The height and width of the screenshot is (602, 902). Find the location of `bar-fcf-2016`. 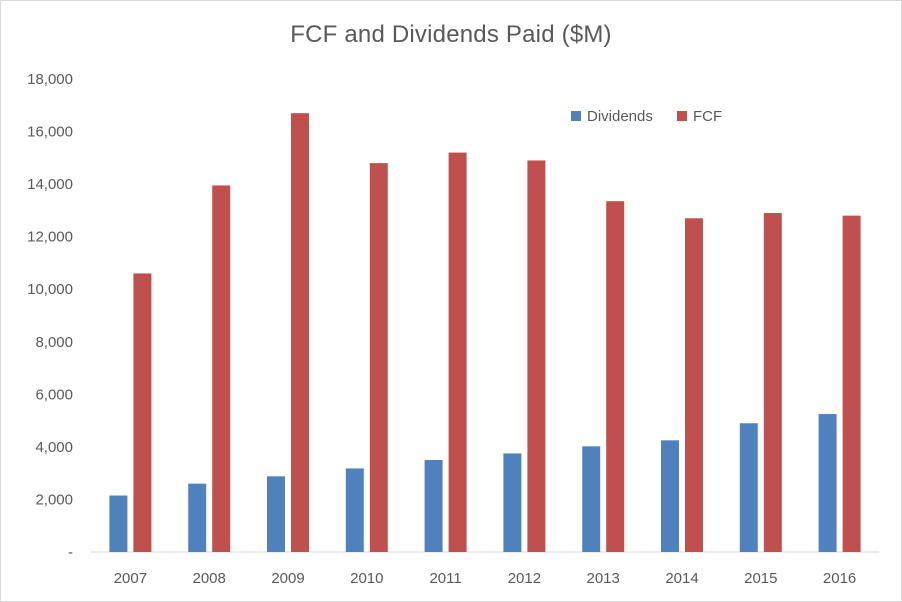

bar-fcf-2016 is located at coordinates (851, 383).